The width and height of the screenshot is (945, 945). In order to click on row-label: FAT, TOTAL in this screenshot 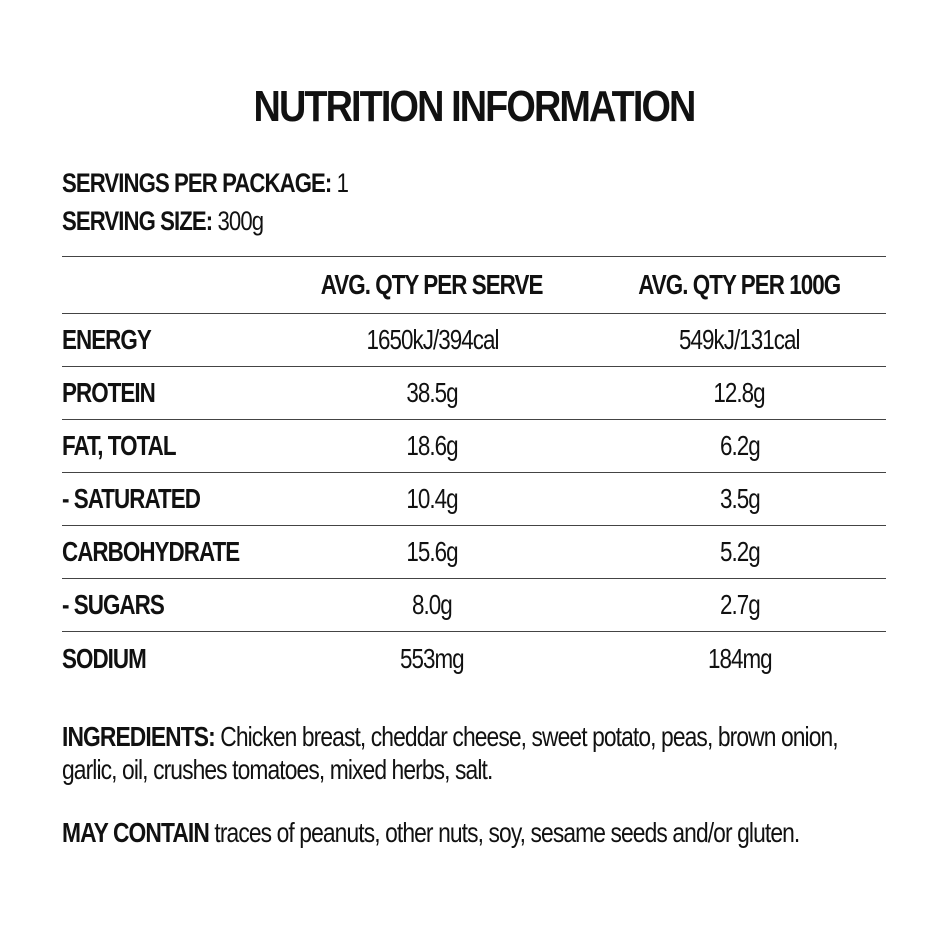, I will do `click(119, 445)`.